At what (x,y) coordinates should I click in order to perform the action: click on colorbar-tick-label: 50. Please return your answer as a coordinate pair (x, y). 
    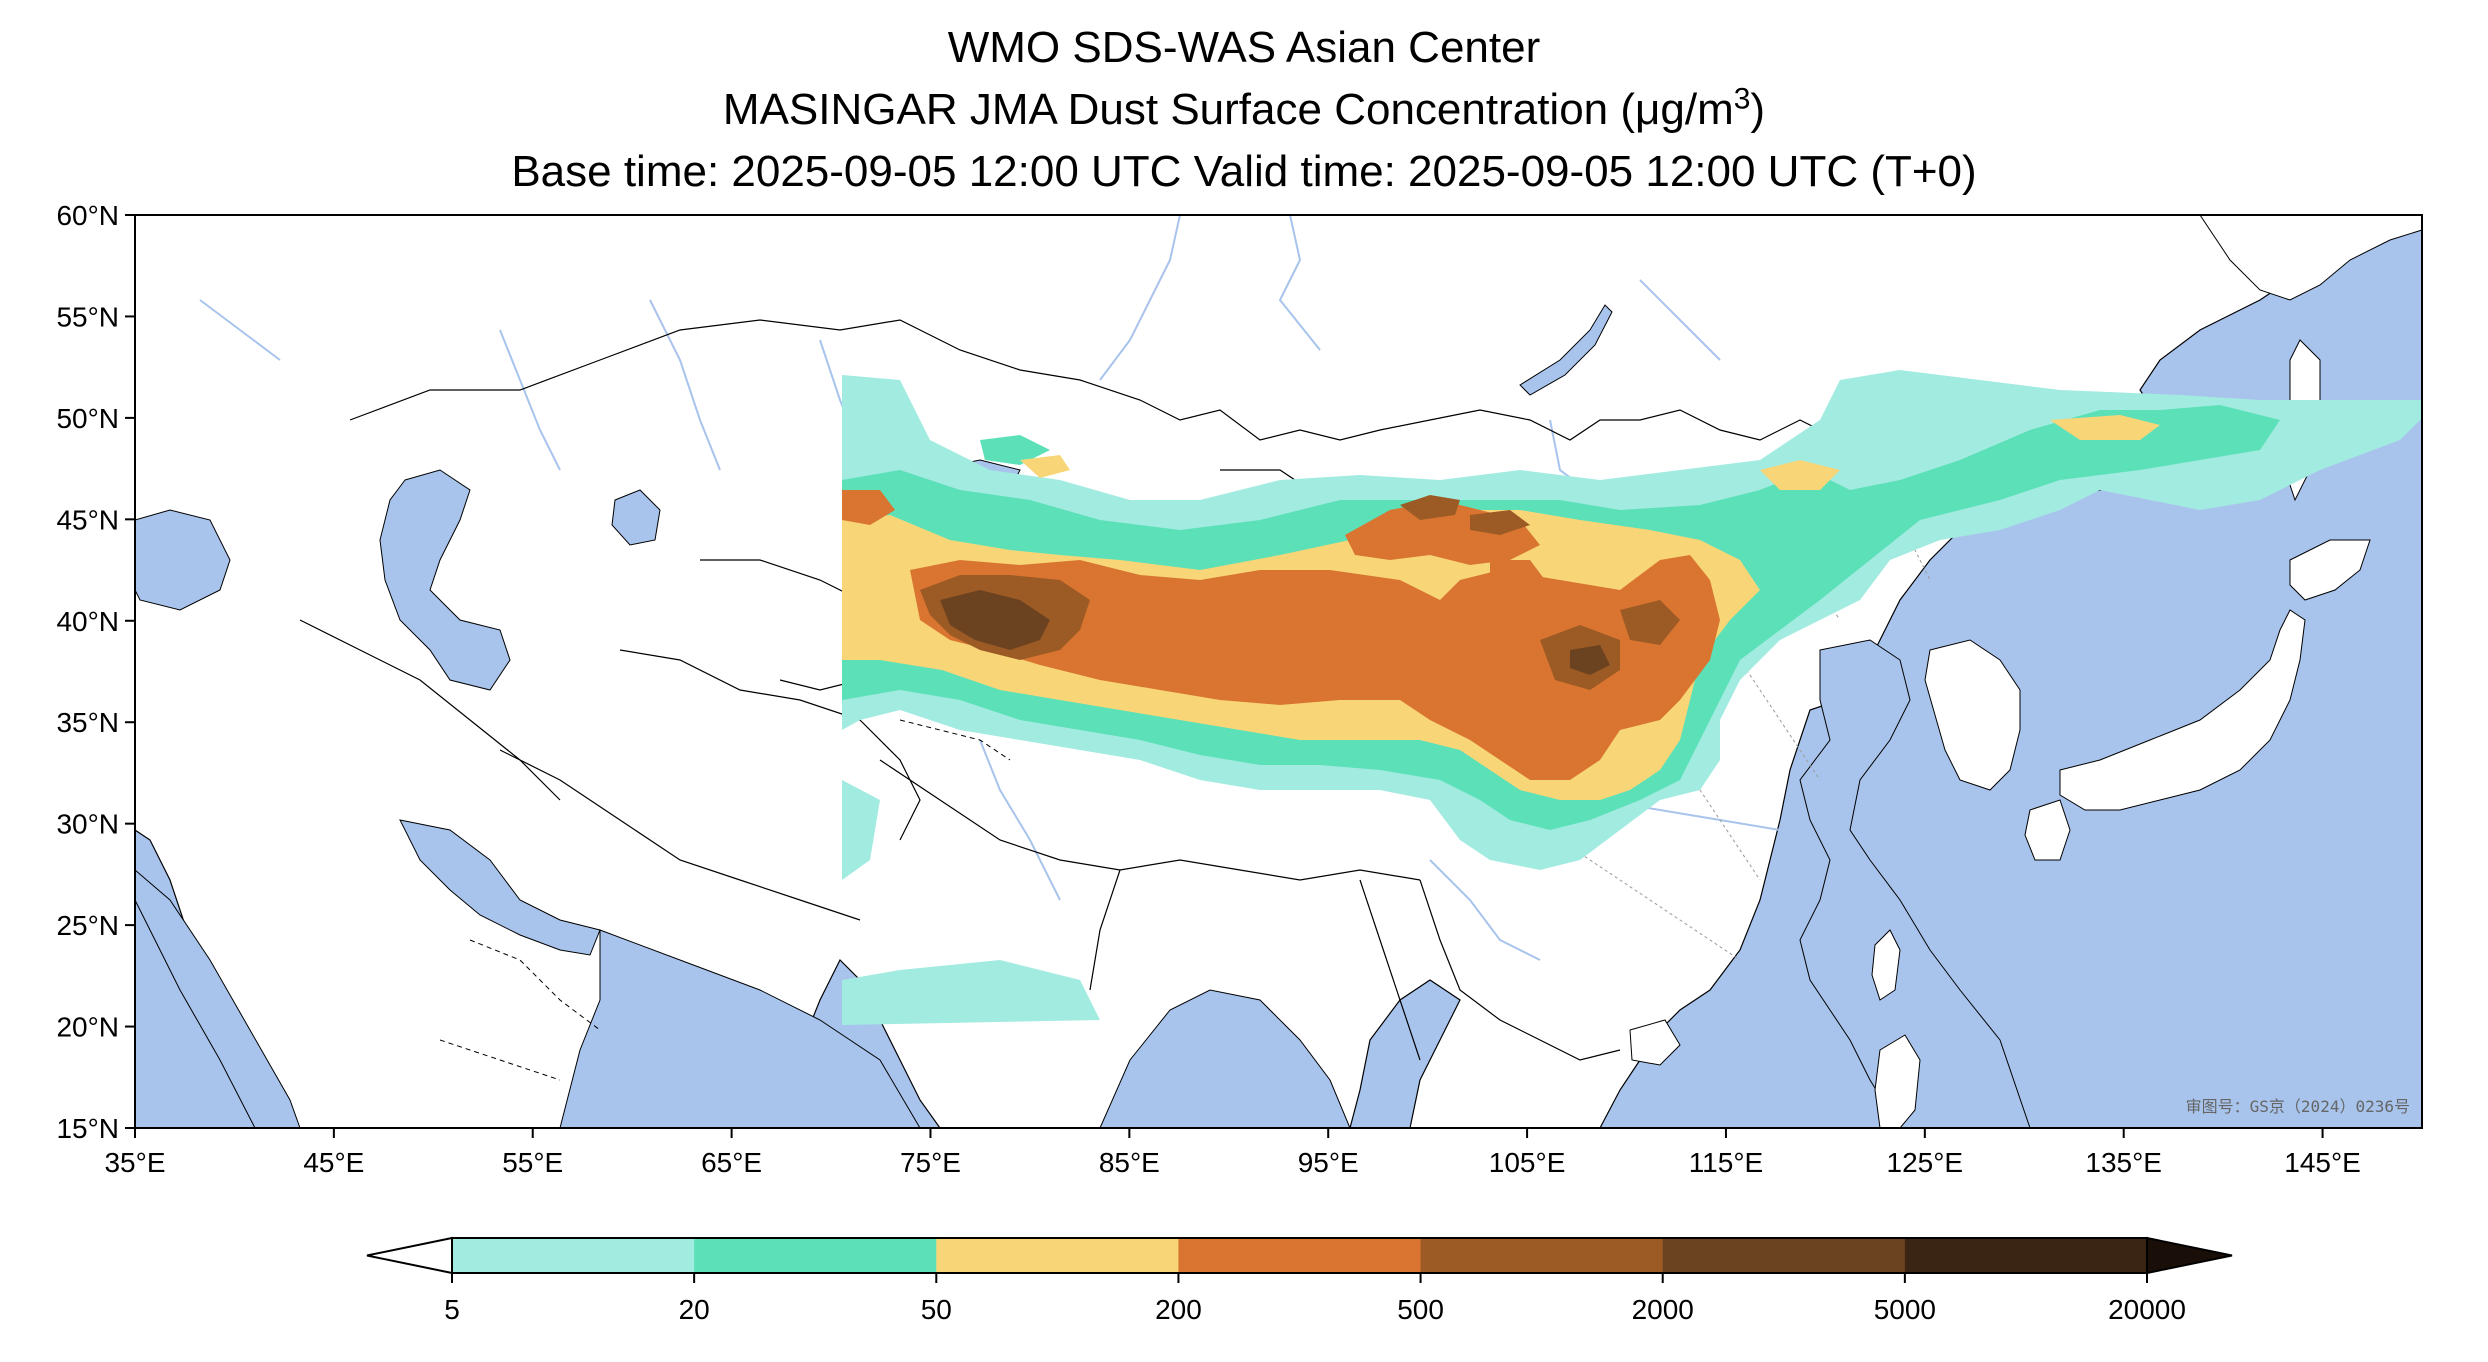
    Looking at the image, I should click on (936, 1309).